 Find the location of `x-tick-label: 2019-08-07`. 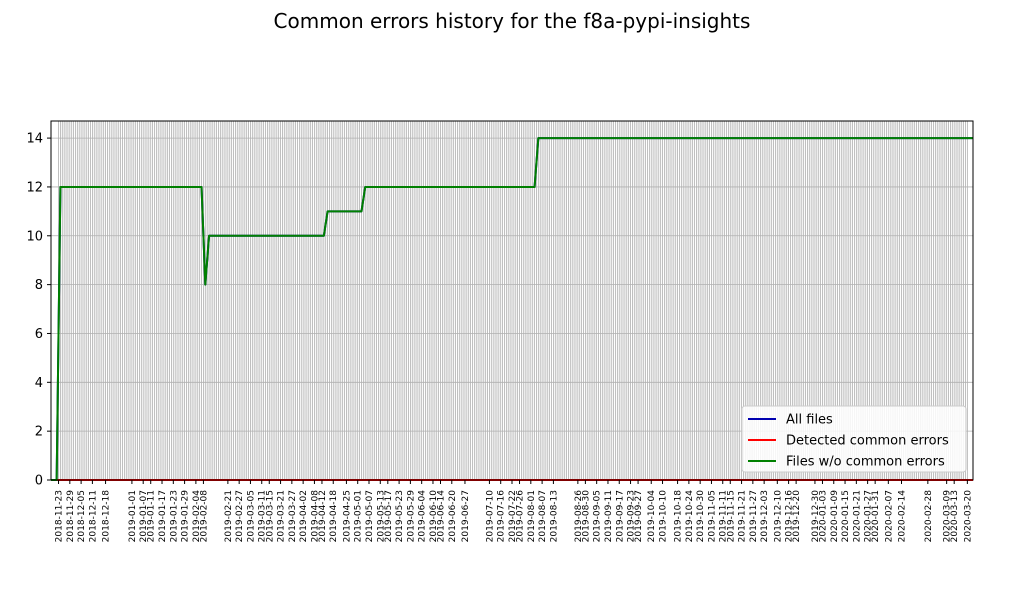

x-tick-label: 2019-08-07 is located at coordinates (543, 516).